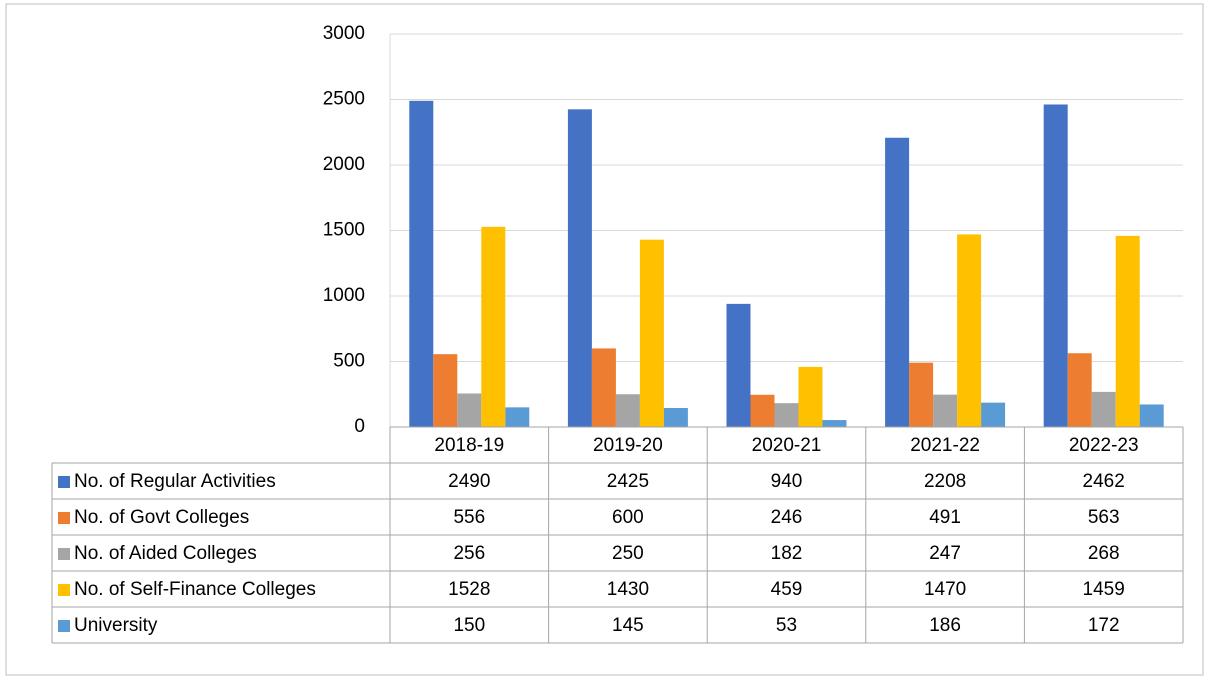 This screenshot has width=1210, height=681. What do you see at coordinates (628, 625) in the screenshot?
I see `table-value: 145` at bounding box center [628, 625].